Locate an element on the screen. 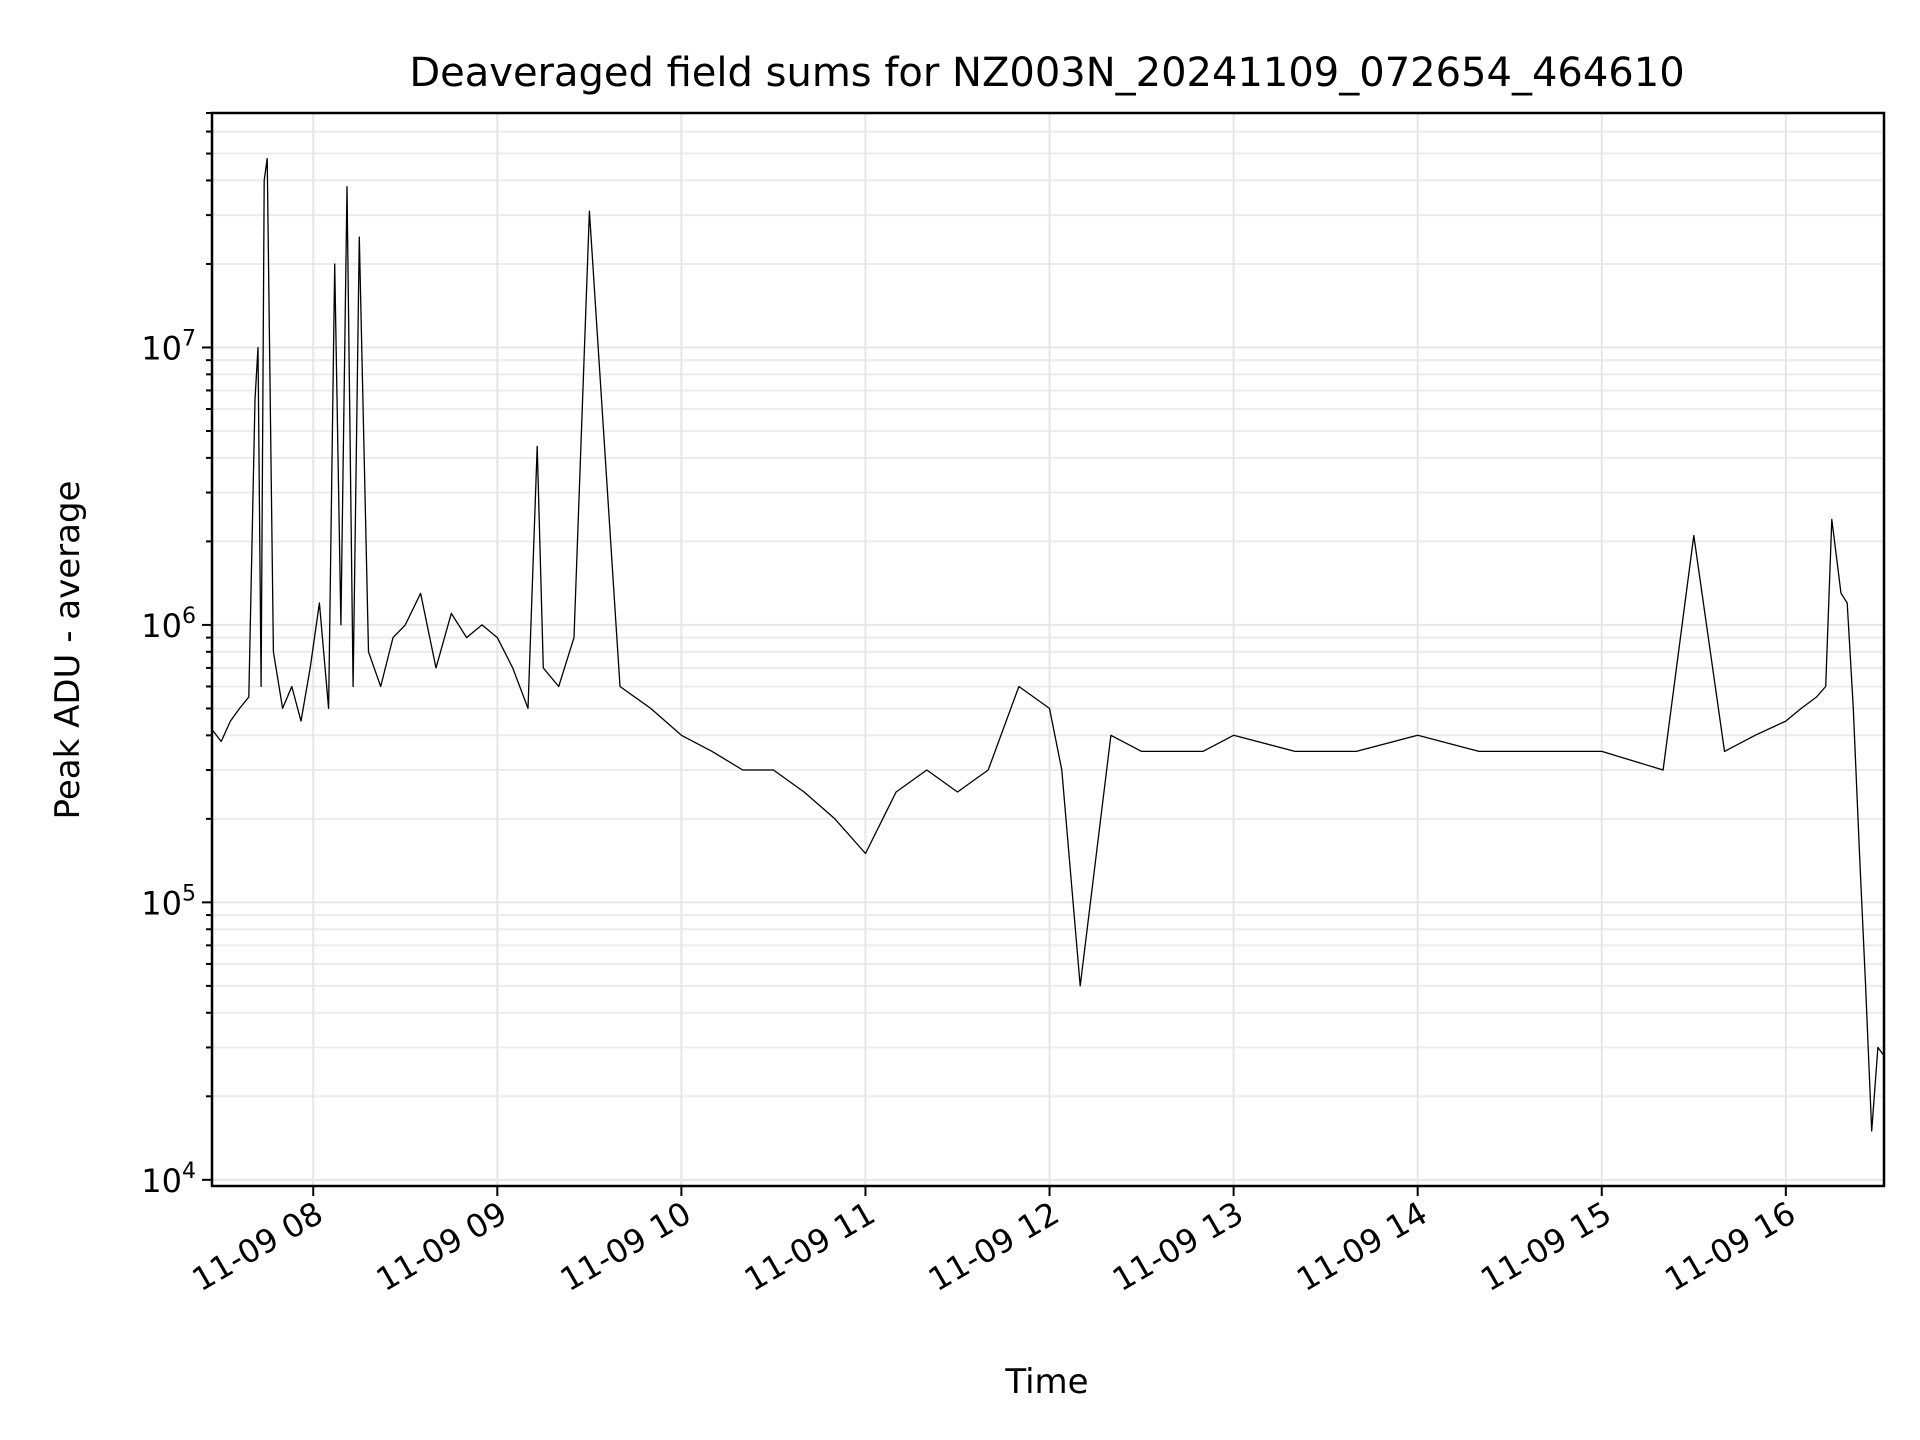 The height and width of the screenshot is (1440, 1920). x-tick-label: 11-09 15 is located at coordinates (1546, 1246).